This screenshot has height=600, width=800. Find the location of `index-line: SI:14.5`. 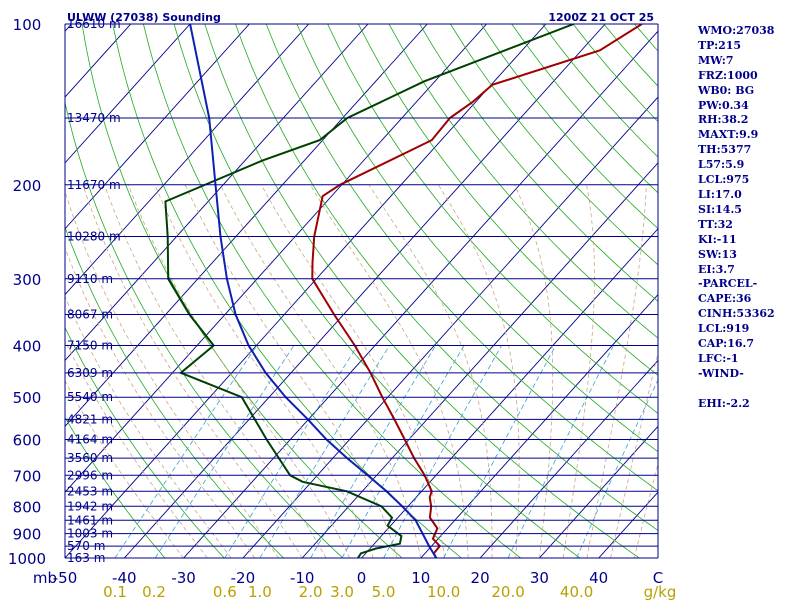

index-line: SI:14.5 is located at coordinates (720, 209).